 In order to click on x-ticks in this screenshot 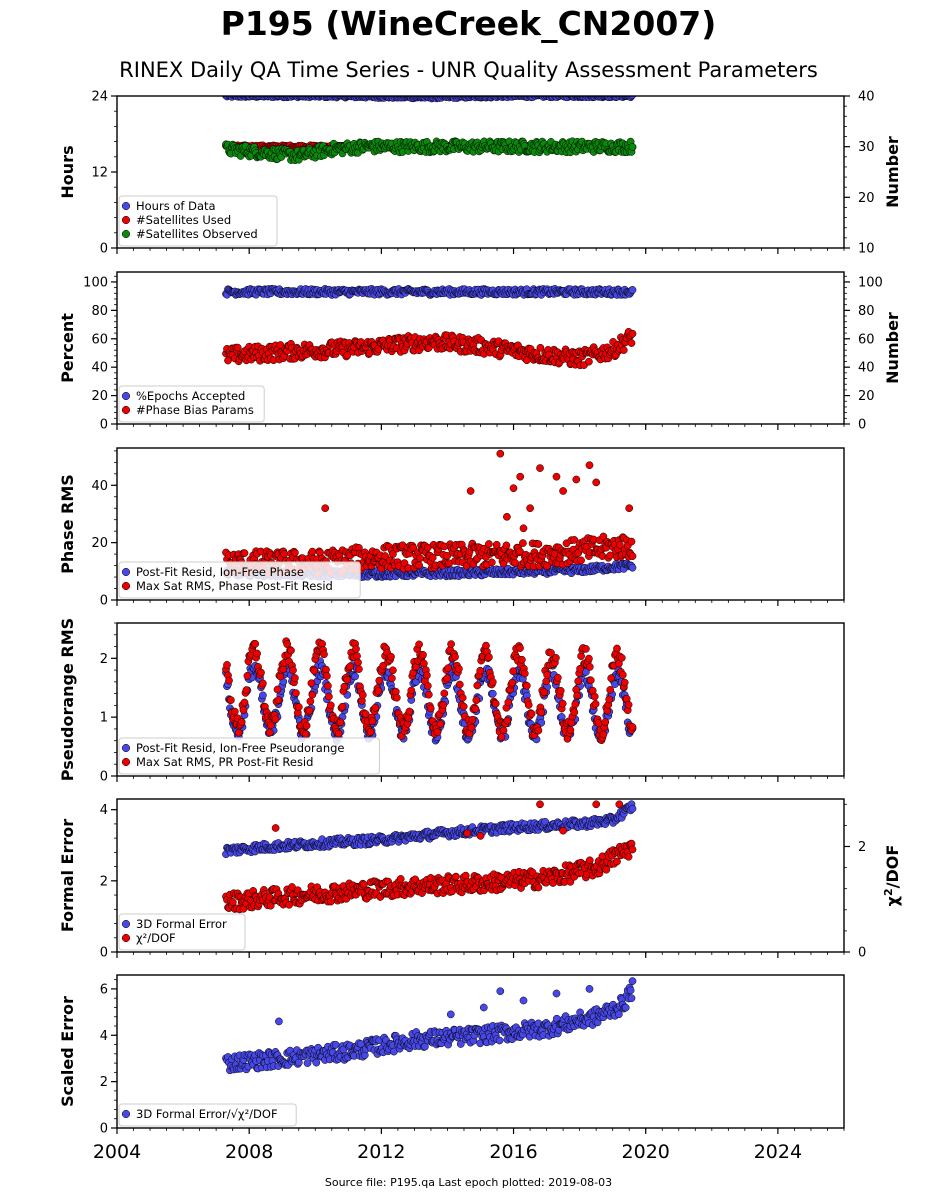, I will do `click(480, 251)`.